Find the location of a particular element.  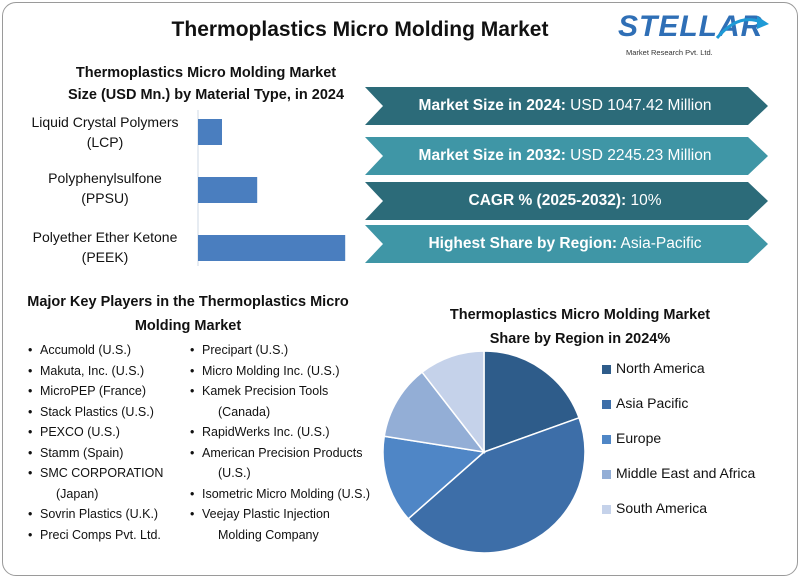

player-item: Sovrin Plastics (U.K.) is located at coordinates (95, 514).